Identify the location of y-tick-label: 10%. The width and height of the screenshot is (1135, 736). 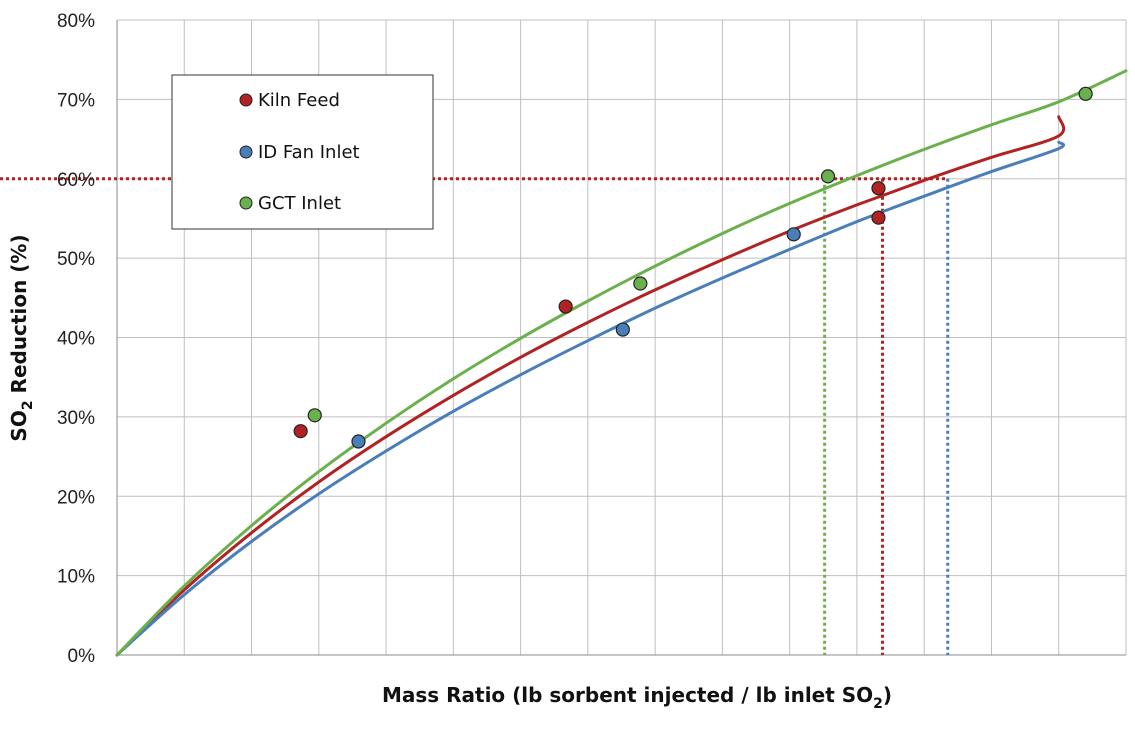
(76, 577).